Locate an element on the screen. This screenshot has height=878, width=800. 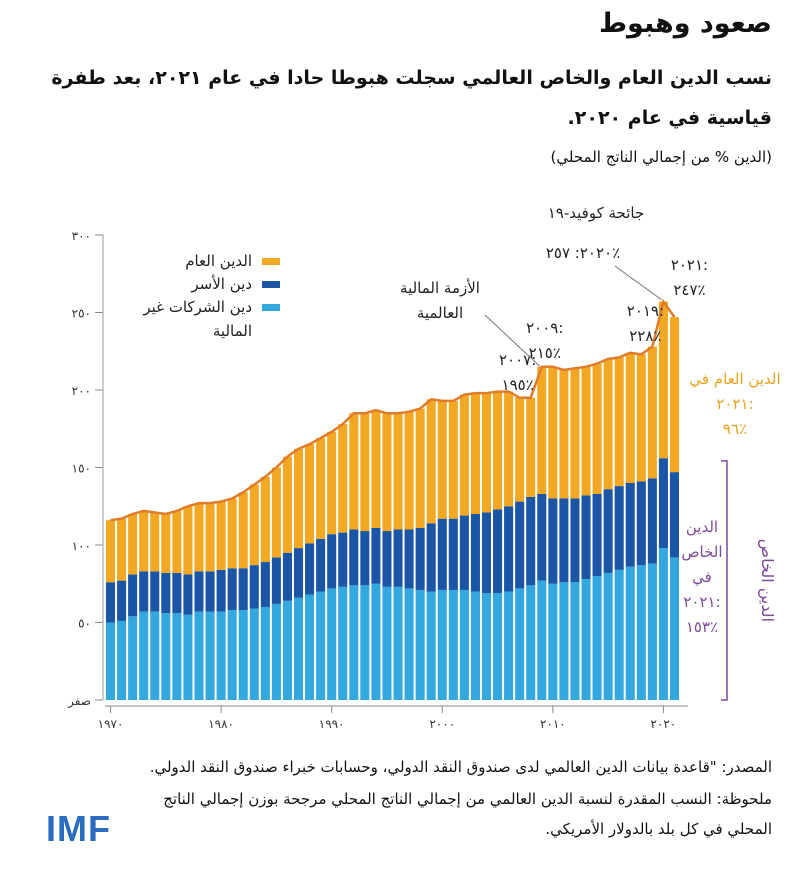
annotation-covid-value: ٢٠٢٠: ٢٥٧٪ is located at coordinates (583, 253).